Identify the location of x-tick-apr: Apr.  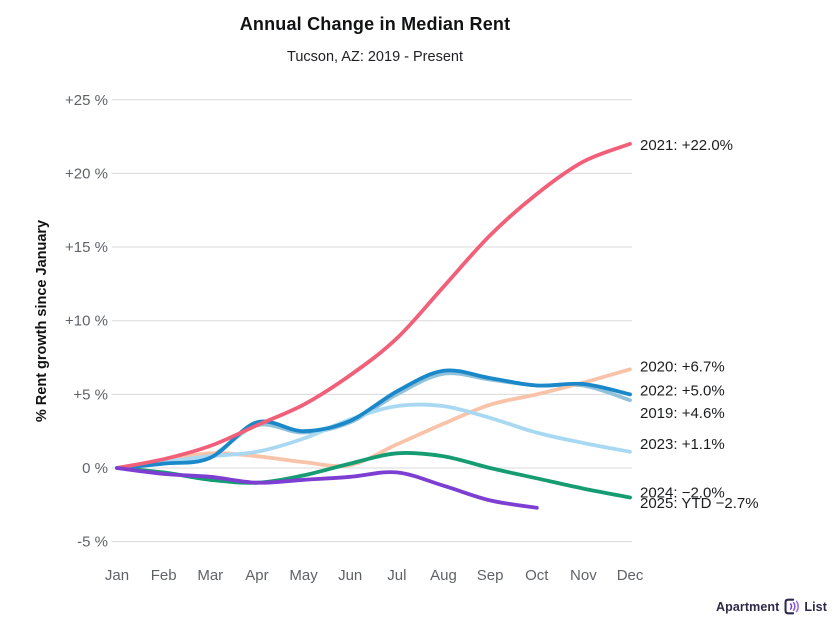
(256, 575).